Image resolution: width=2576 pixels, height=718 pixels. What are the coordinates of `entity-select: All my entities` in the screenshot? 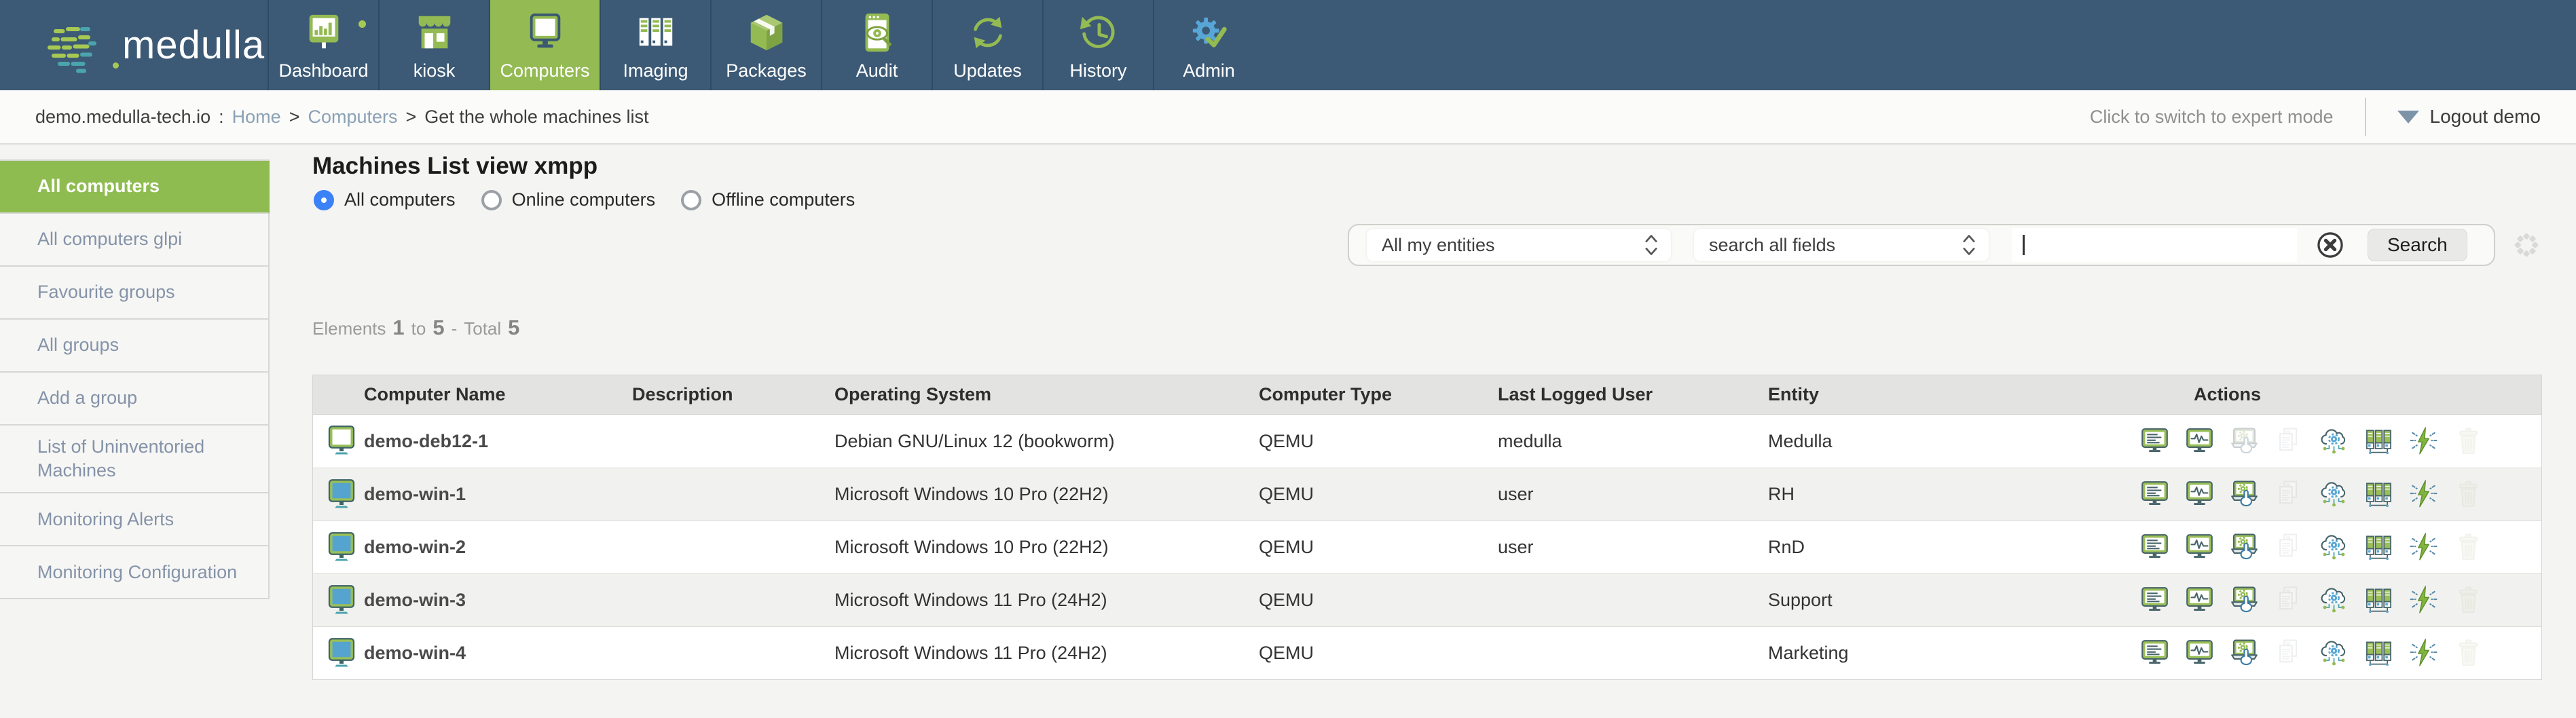 It's located at (1519, 245).